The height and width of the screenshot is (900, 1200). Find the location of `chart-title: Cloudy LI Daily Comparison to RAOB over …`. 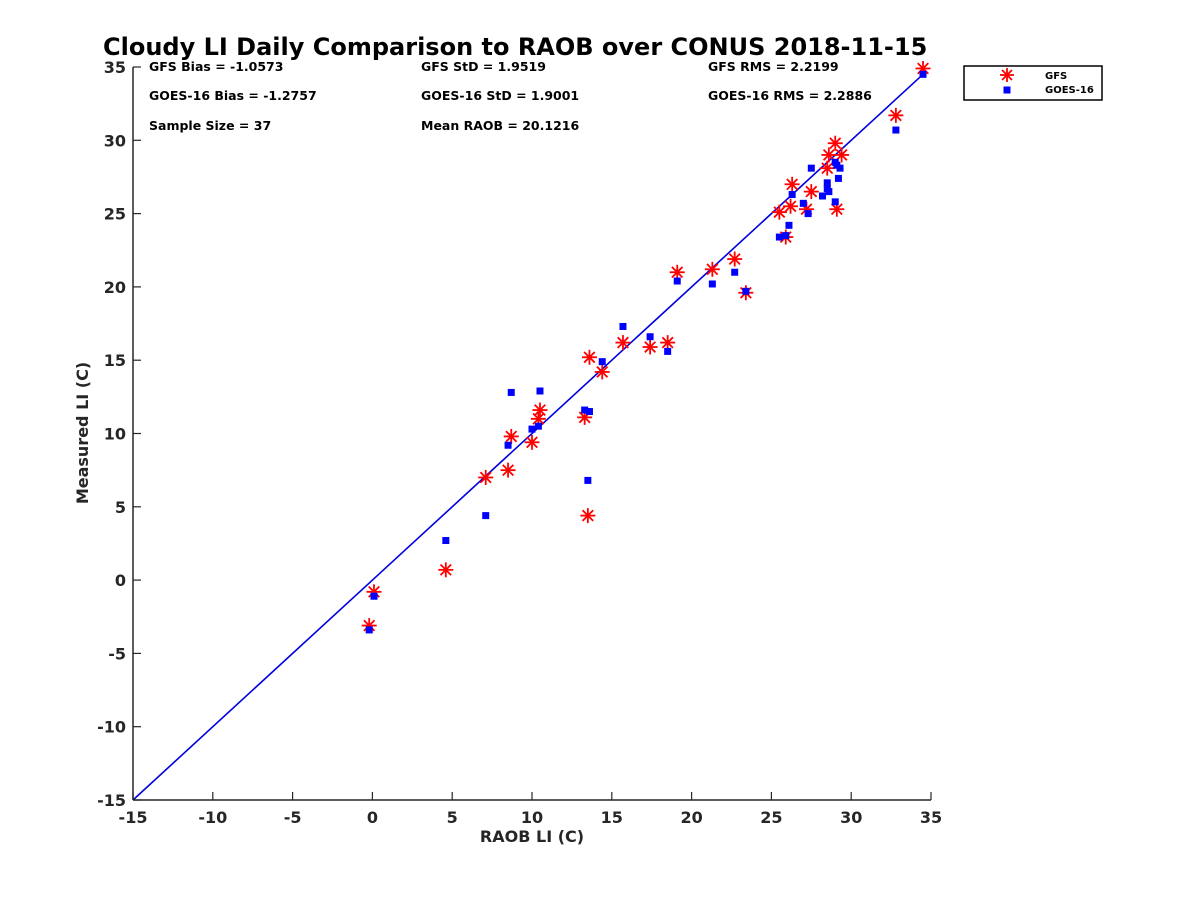

chart-title: Cloudy LI Daily Comparison to RAOB over … is located at coordinates (515, 47).